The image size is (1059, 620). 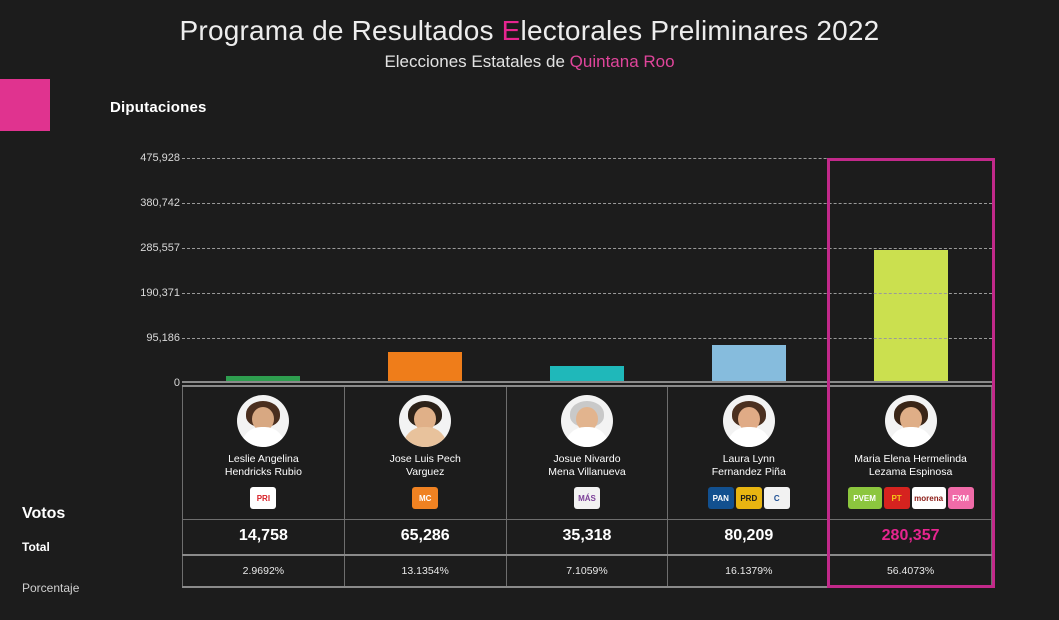 What do you see at coordinates (622, 61) in the screenshot?
I see `page-subtitle-state: Quintana Roo` at bounding box center [622, 61].